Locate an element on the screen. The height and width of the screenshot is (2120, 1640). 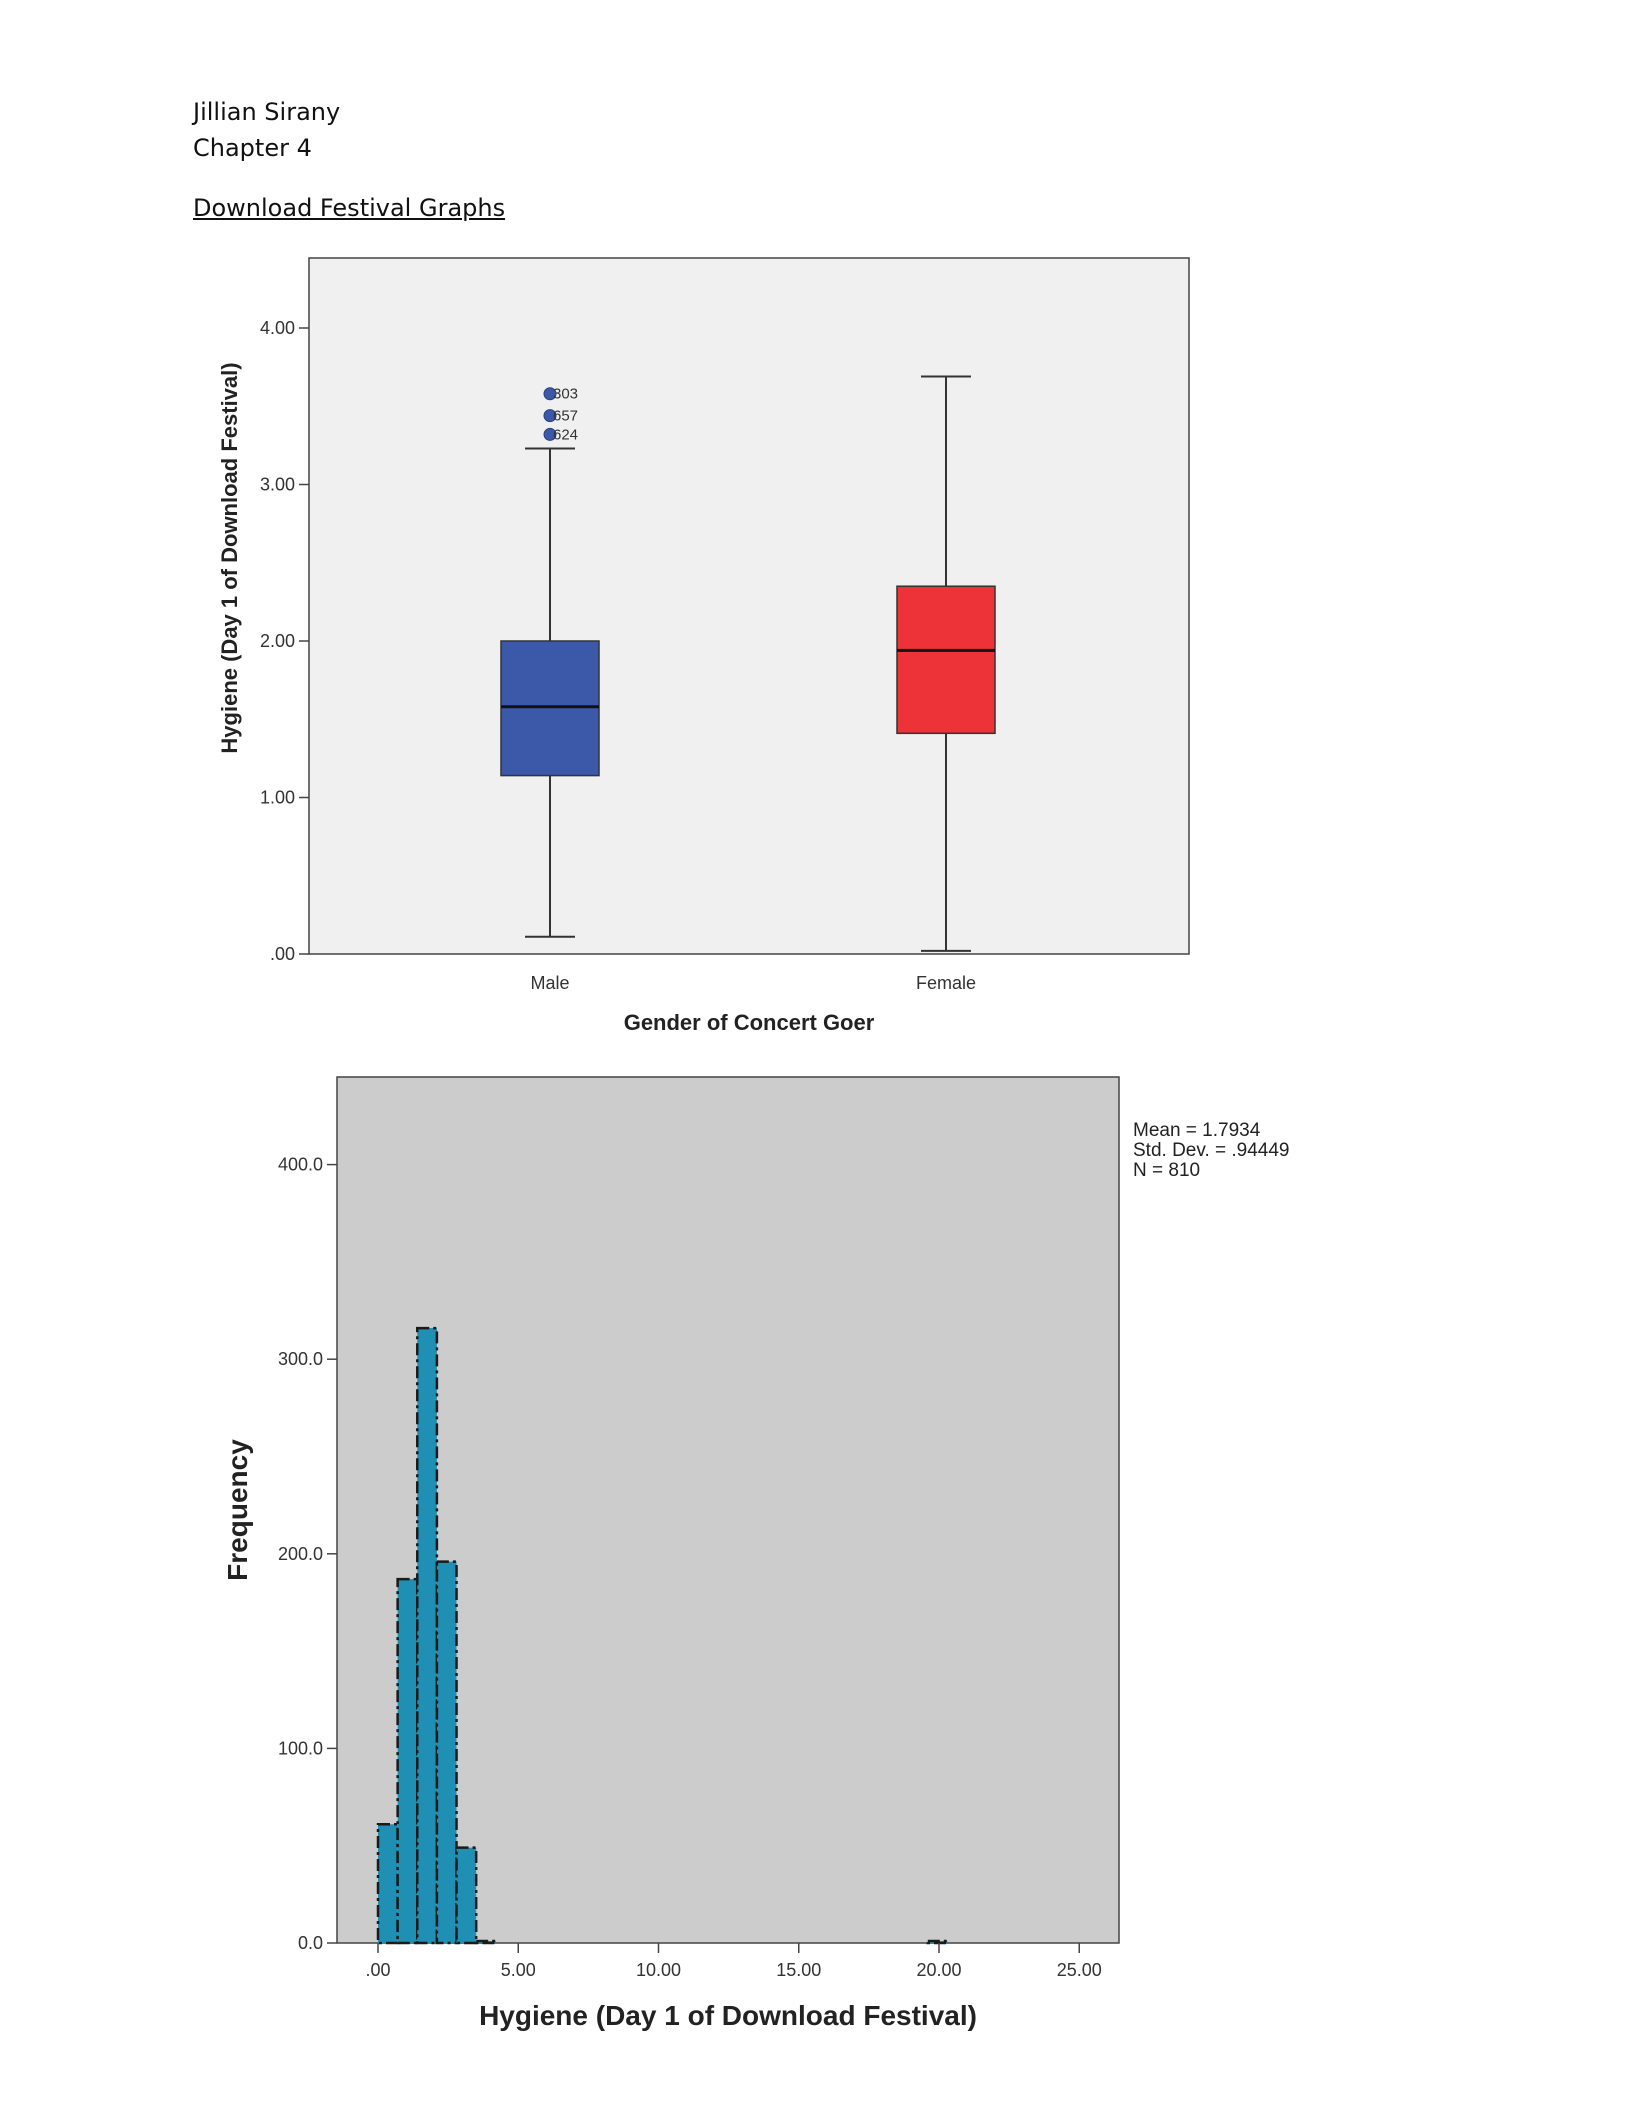
histogram-x-tick-label: 15.00 is located at coordinates (798, 1970).